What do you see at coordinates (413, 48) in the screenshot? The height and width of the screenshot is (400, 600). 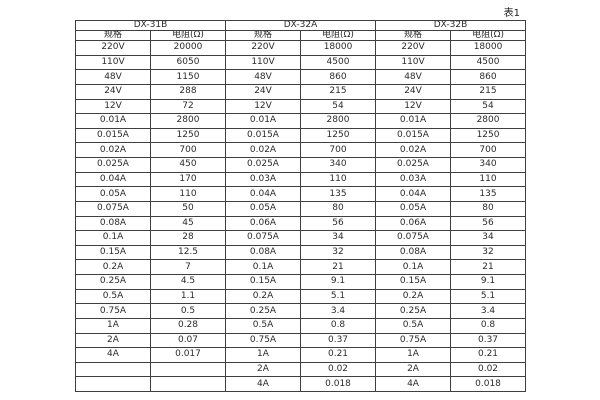 I see `spec-cell: 220V` at bounding box center [413, 48].